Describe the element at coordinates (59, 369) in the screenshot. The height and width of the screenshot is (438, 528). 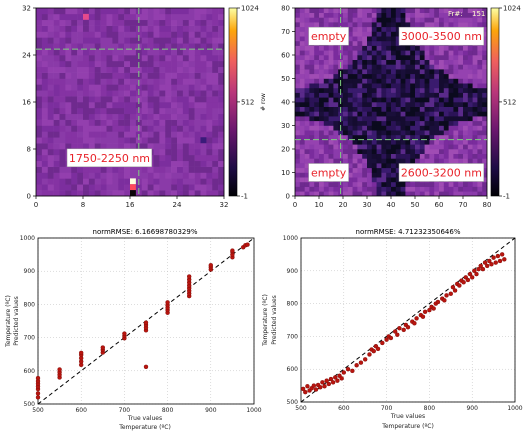
I see `data-point` at that location.